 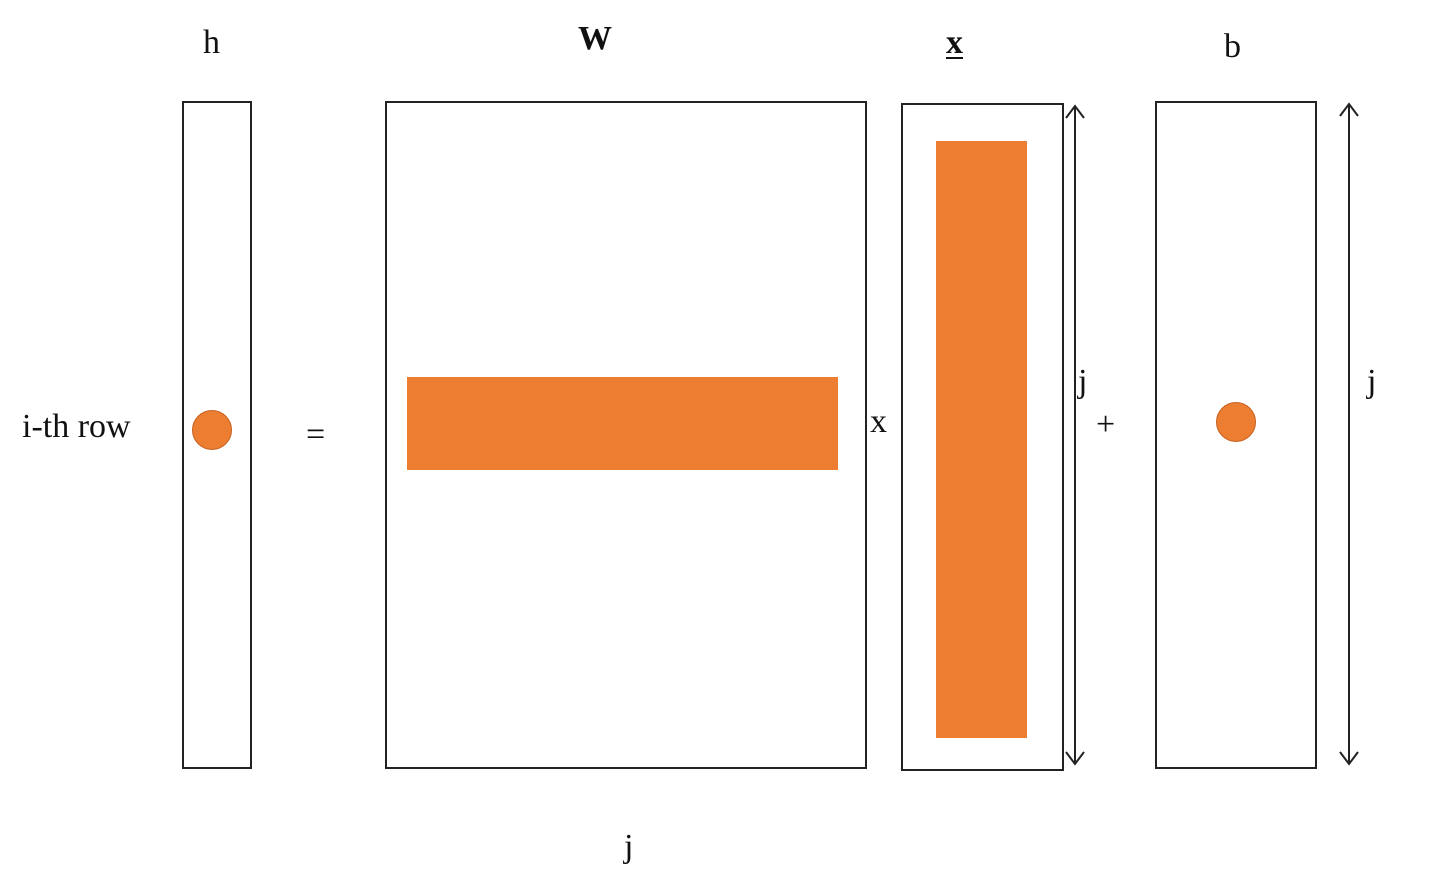 What do you see at coordinates (981, 439) in the screenshot?
I see `x-column-highlight` at bounding box center [981, 439].